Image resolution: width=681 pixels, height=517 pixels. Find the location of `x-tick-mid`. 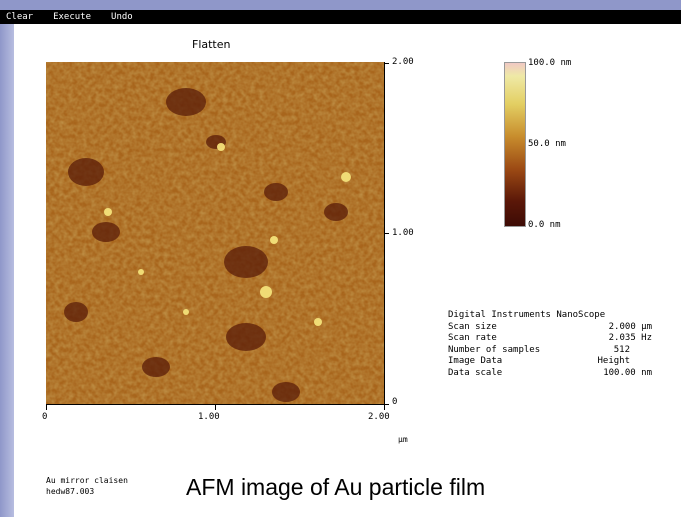

x-tick-mid is located at coordinates (215, 407).